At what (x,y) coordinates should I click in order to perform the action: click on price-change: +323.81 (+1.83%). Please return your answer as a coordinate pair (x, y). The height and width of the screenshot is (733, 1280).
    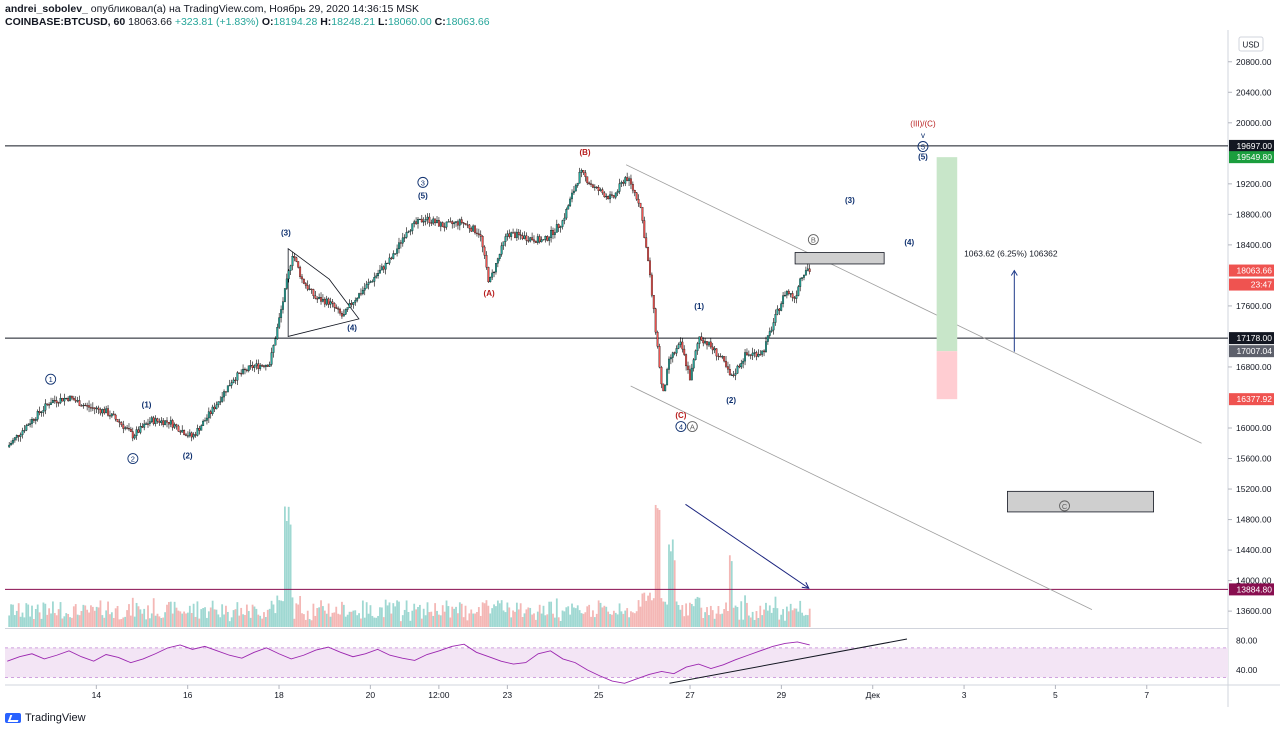
    Looking at the image, I should click on (216, 22).